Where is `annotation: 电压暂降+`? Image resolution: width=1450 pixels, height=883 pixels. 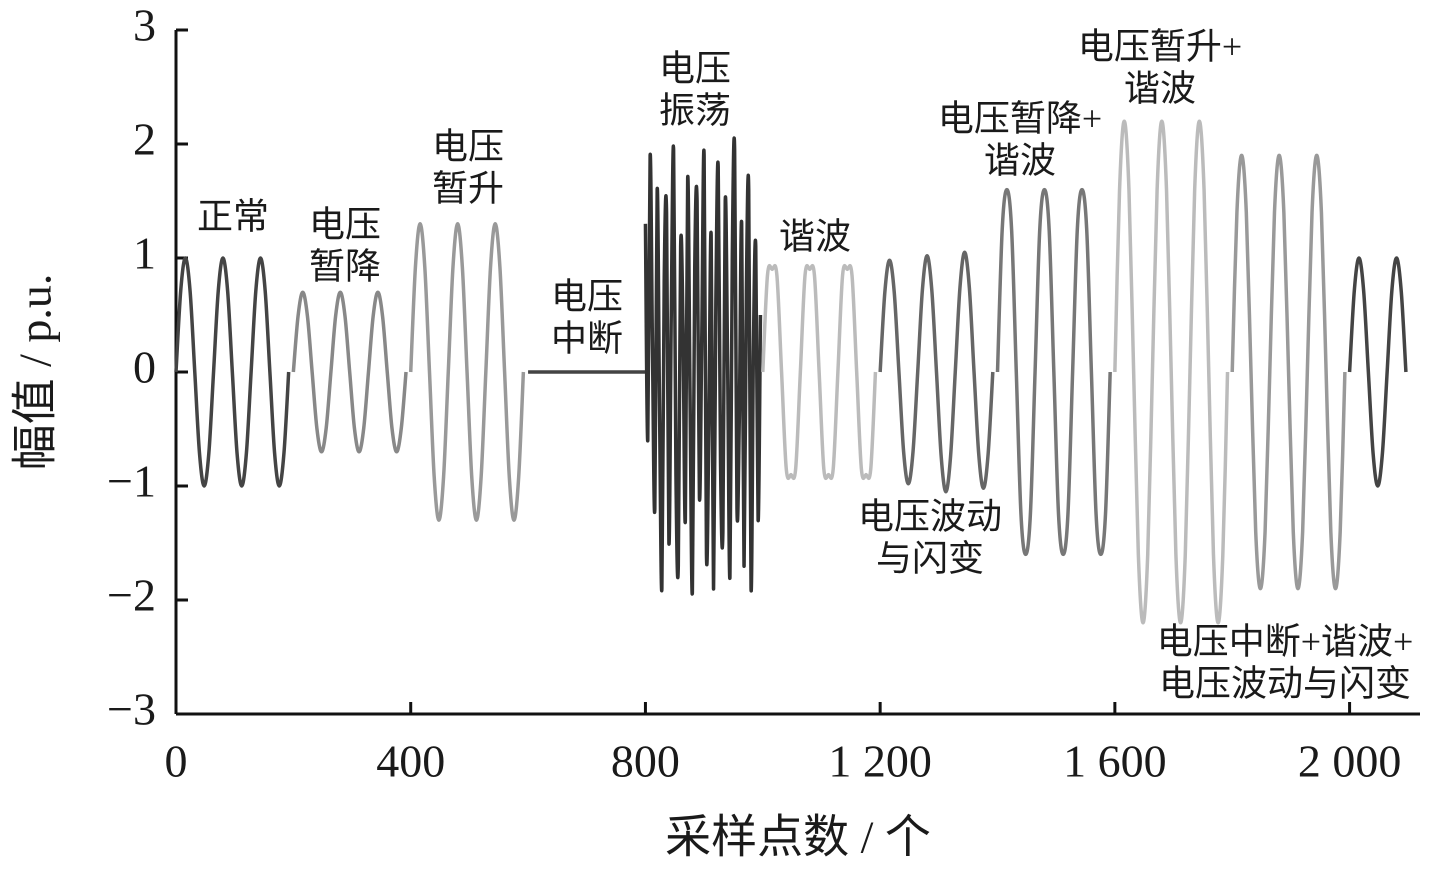
annotation: 电压暂降+ is located at coordinates (1020, 118).